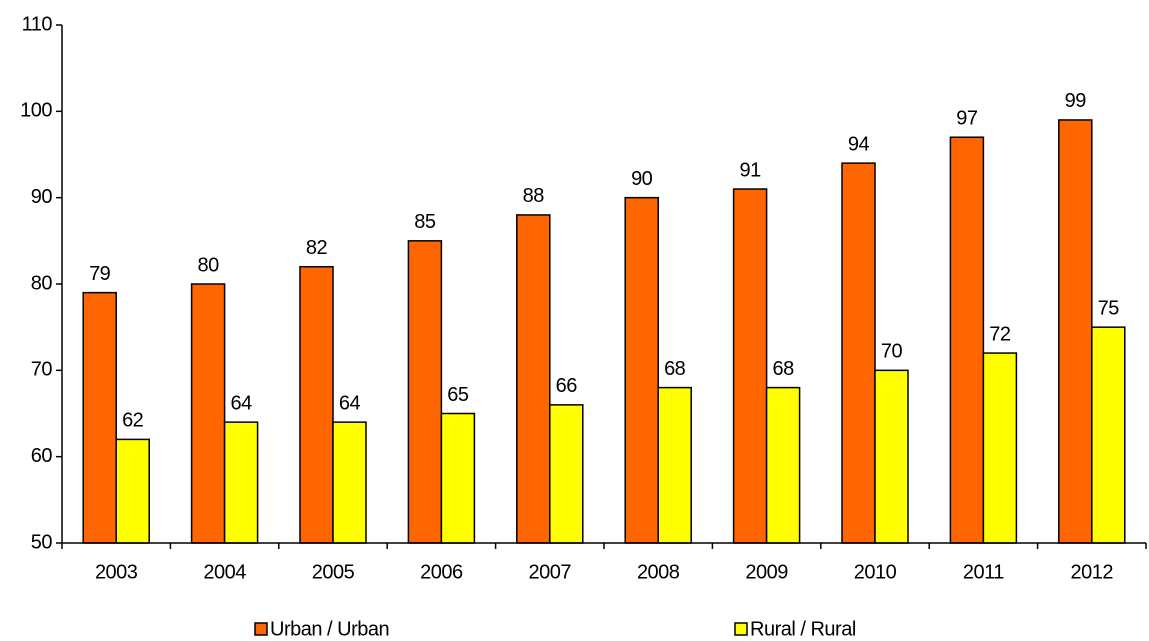 The height and width of the screenshot is (641, 1149). Describe the element at coordinates (37, 24) in the screenshot. I see `y-tick-label: 110` at that location.